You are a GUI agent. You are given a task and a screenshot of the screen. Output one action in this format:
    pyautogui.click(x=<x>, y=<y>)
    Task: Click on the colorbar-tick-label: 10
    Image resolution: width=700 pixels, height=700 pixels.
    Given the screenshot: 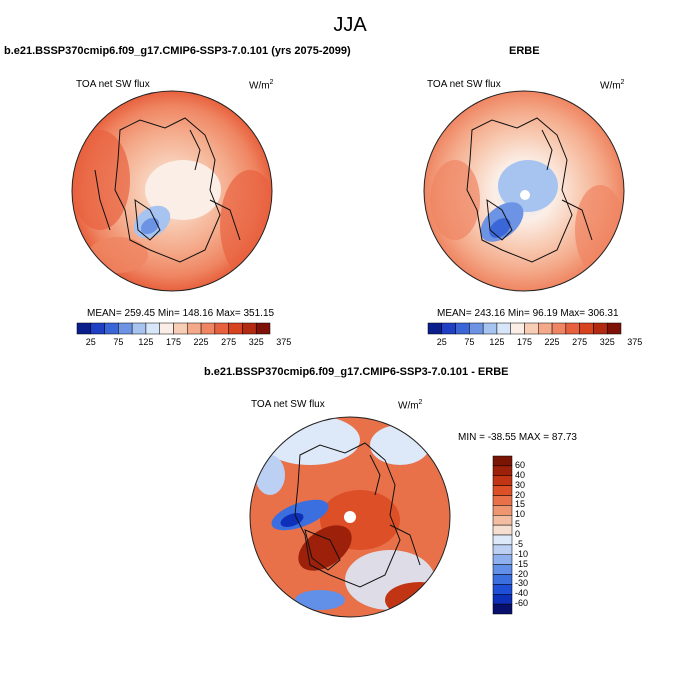 What is the action you would take?
    pyautogui.click(x=520, y=514)
    